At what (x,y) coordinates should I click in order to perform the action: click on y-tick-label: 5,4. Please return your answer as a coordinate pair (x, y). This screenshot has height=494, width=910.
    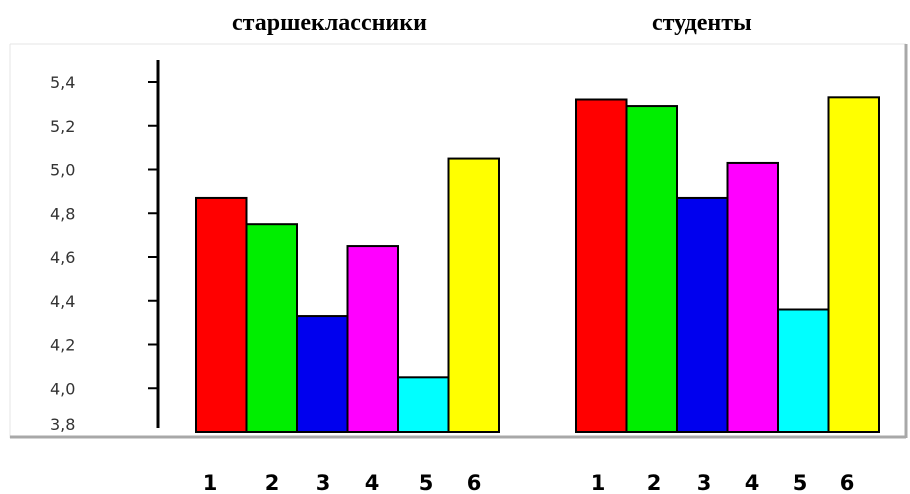
    Looking at the image, I should click on (62, 82).